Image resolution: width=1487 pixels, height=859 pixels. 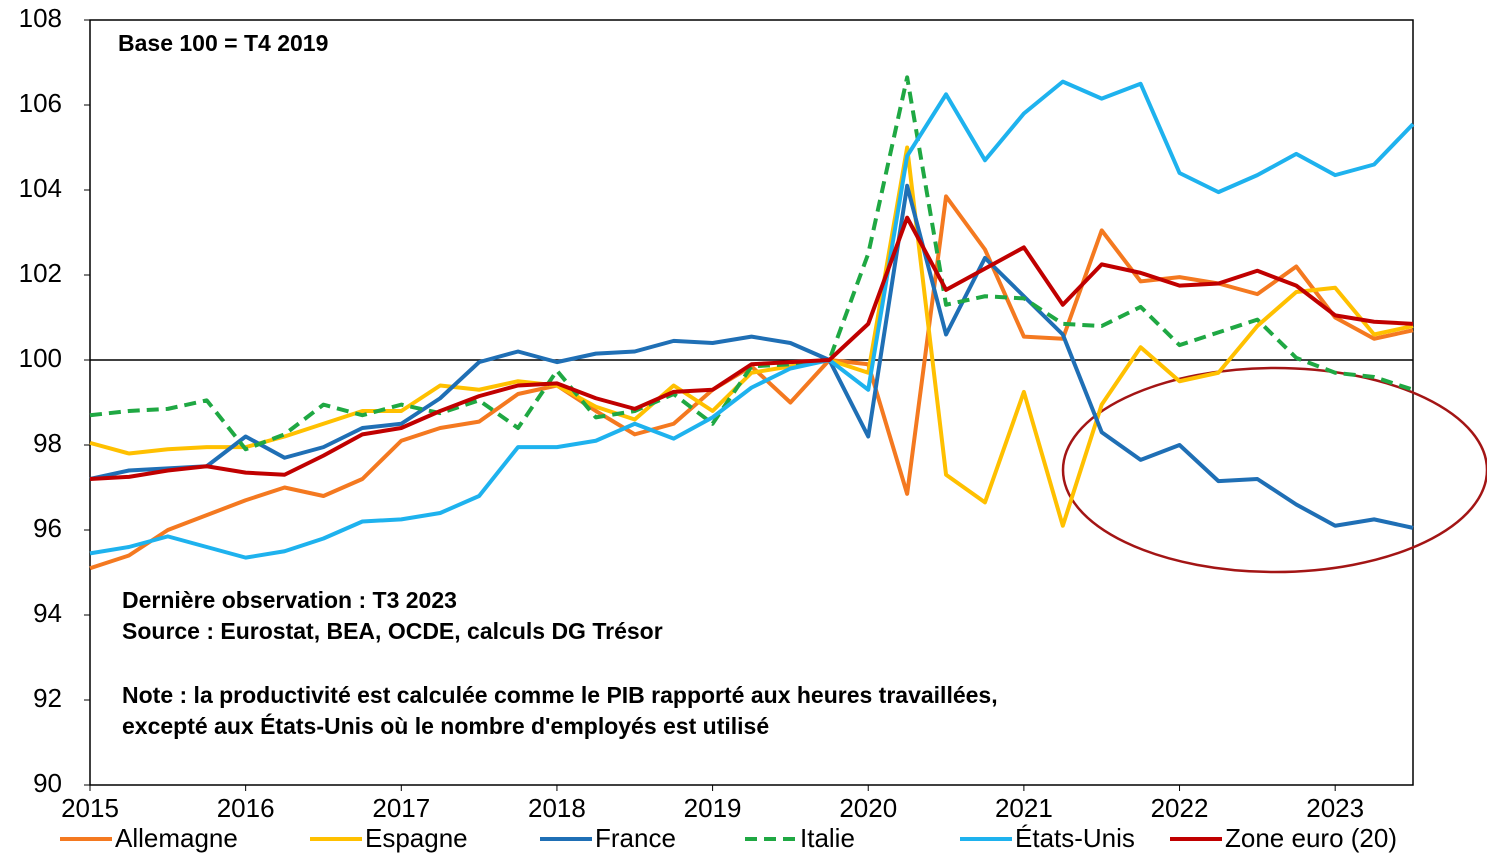 What do you see at coordinates (40, 18) in the screenshot?
I see `y-tick-label: 108` at bounding box center [40, 18].